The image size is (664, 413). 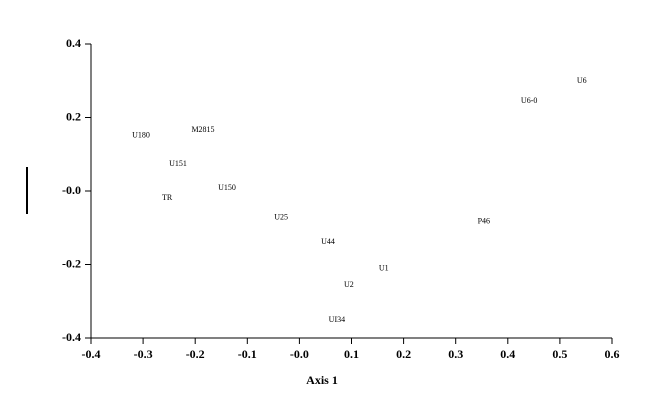 I want to click on x-tick-label: -0.0, so click(x=299, y=354).